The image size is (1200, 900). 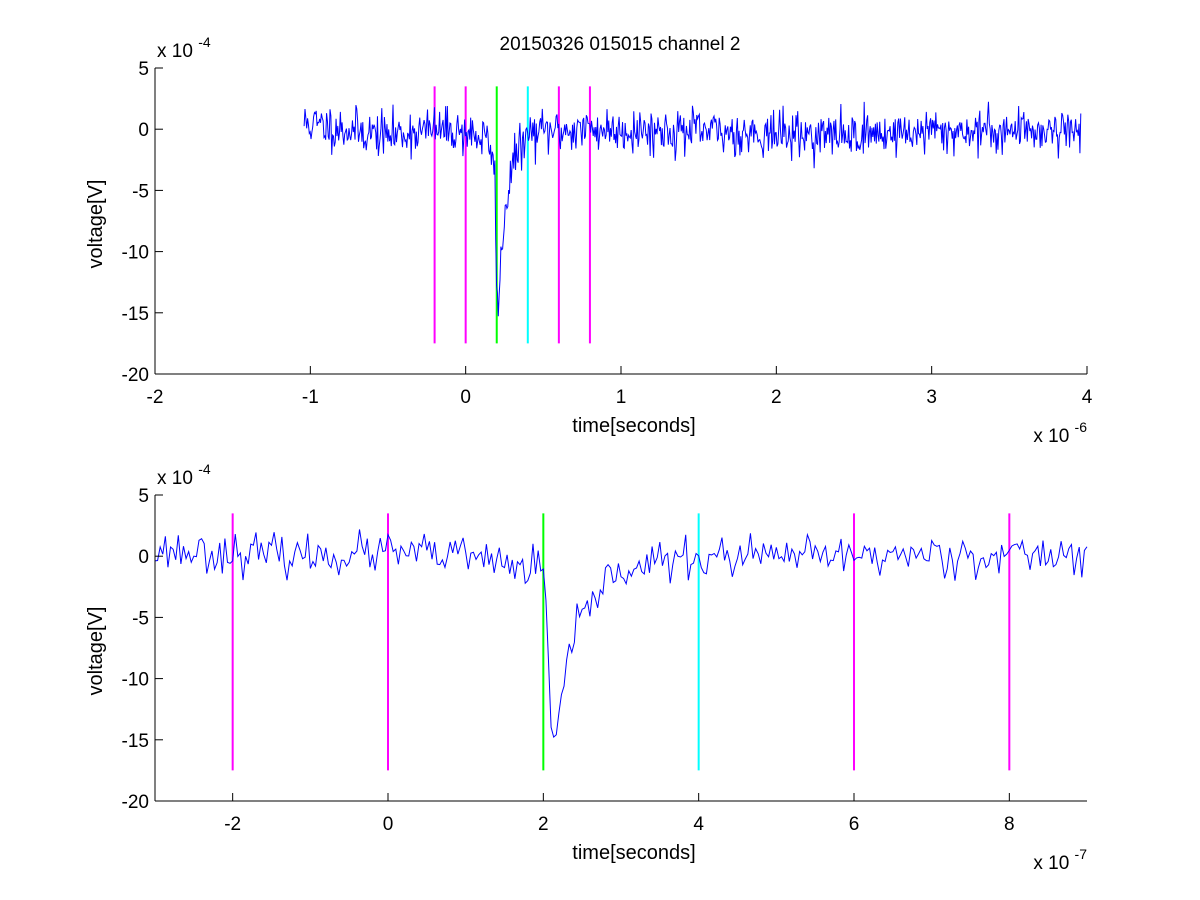 I want to click on bottom-x-tick-label: 0, so click(x=388, y=824).